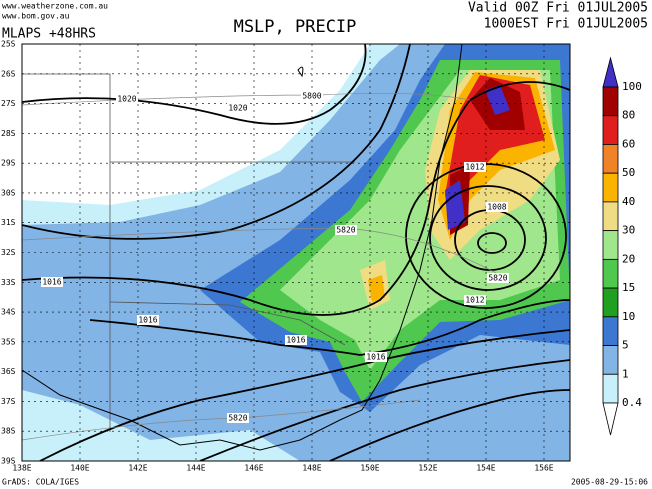 The image size is (652, 489). I want to click on lon-label: 146E, so click(253, 468).